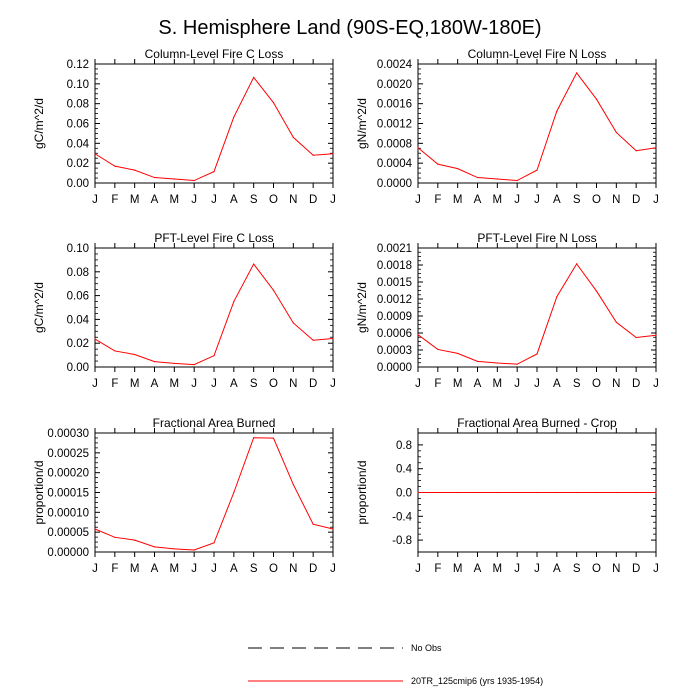 The width and height of the screenshot is (700, 700). What do you see at coordinates (394, 105) in the screenshot?
I see `y-tick-label: 0.0016` at bounding box center [394, 105].